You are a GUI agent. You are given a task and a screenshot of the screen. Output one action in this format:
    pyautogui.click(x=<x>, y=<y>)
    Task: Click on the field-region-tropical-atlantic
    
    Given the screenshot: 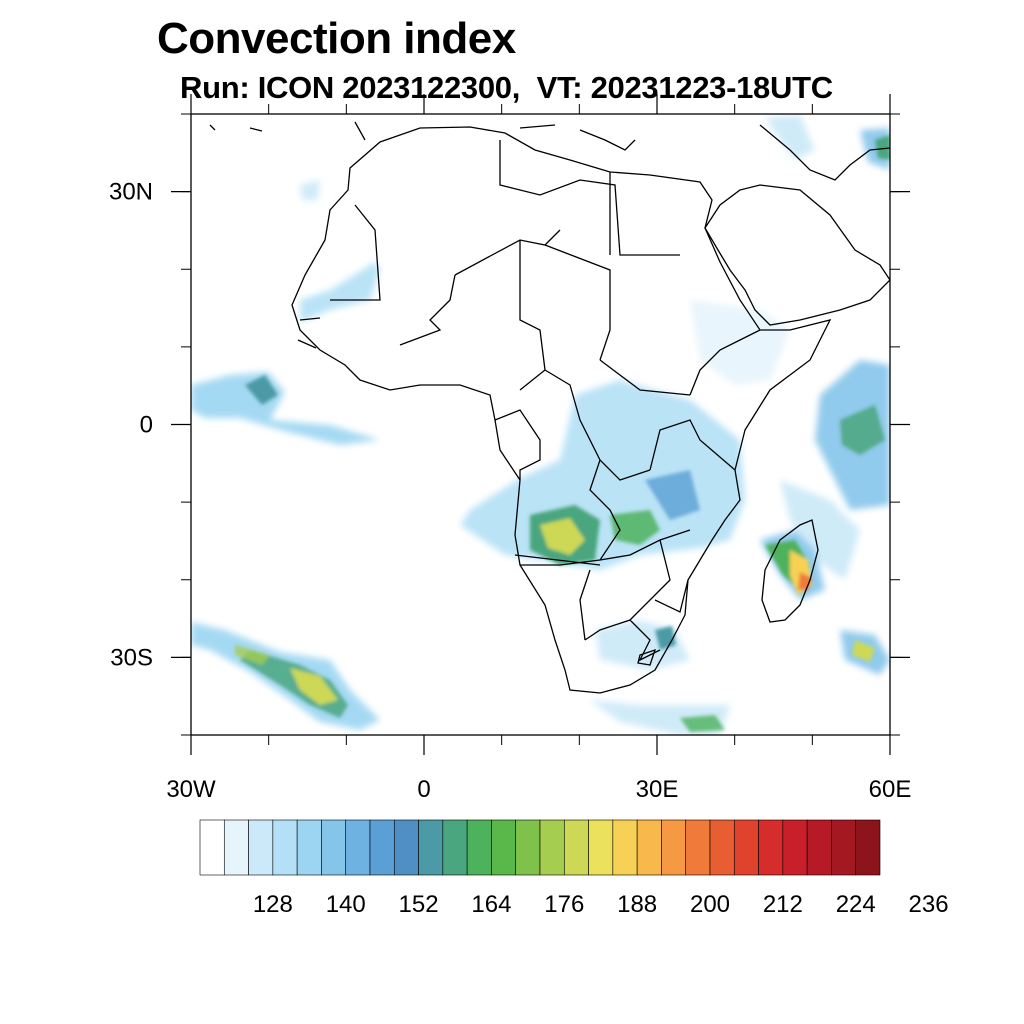 What is the action you would take?
    pyautogui.click(x=285, y=408)
    